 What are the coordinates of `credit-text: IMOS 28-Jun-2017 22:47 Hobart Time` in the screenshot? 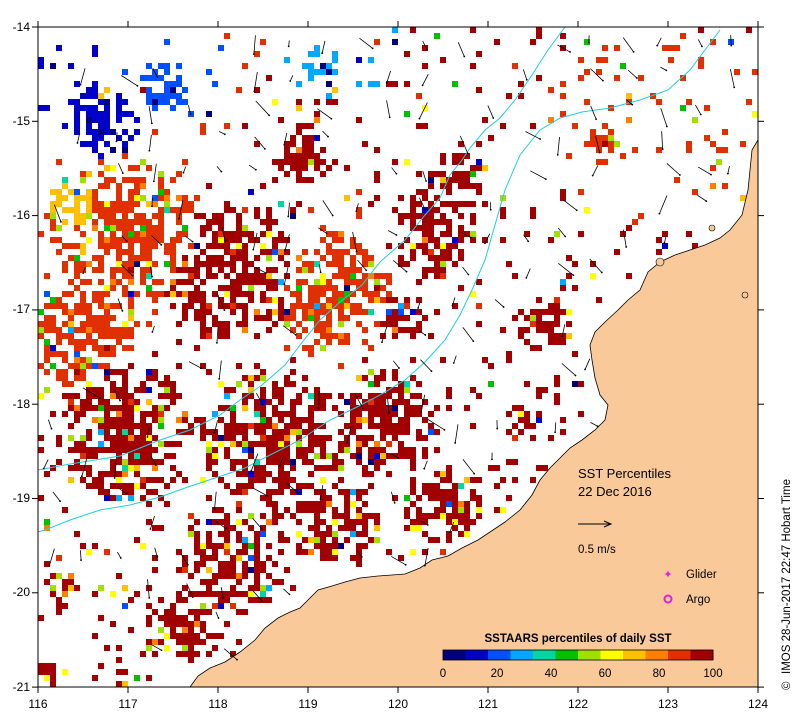 It's located at (787, 576).